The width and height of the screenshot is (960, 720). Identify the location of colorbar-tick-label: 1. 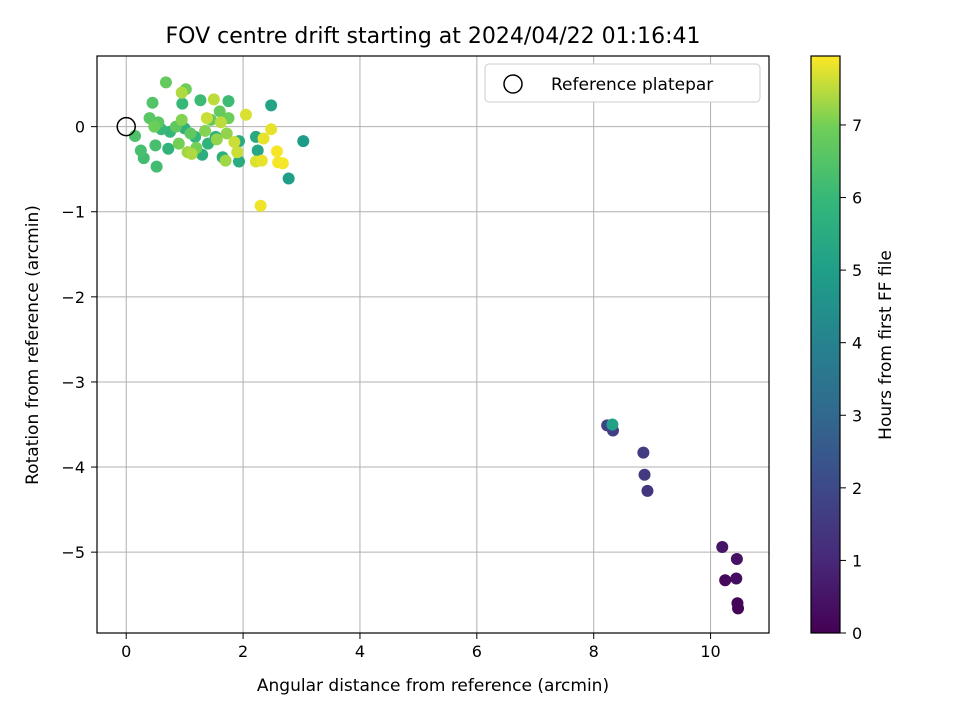
(857, 560).